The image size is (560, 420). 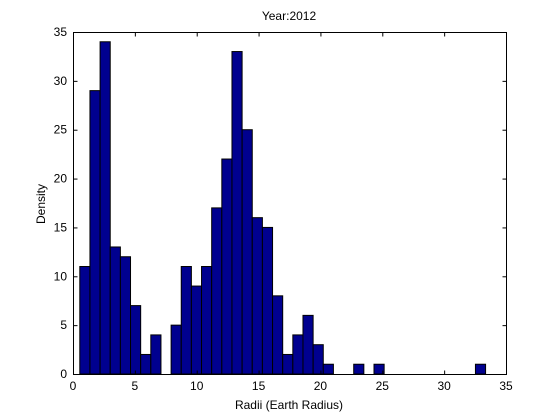 What do you see at coordinates (63, 325) in the screenshot?
I see `y-tick-label-5: 5` at bounding box center [63, 325].